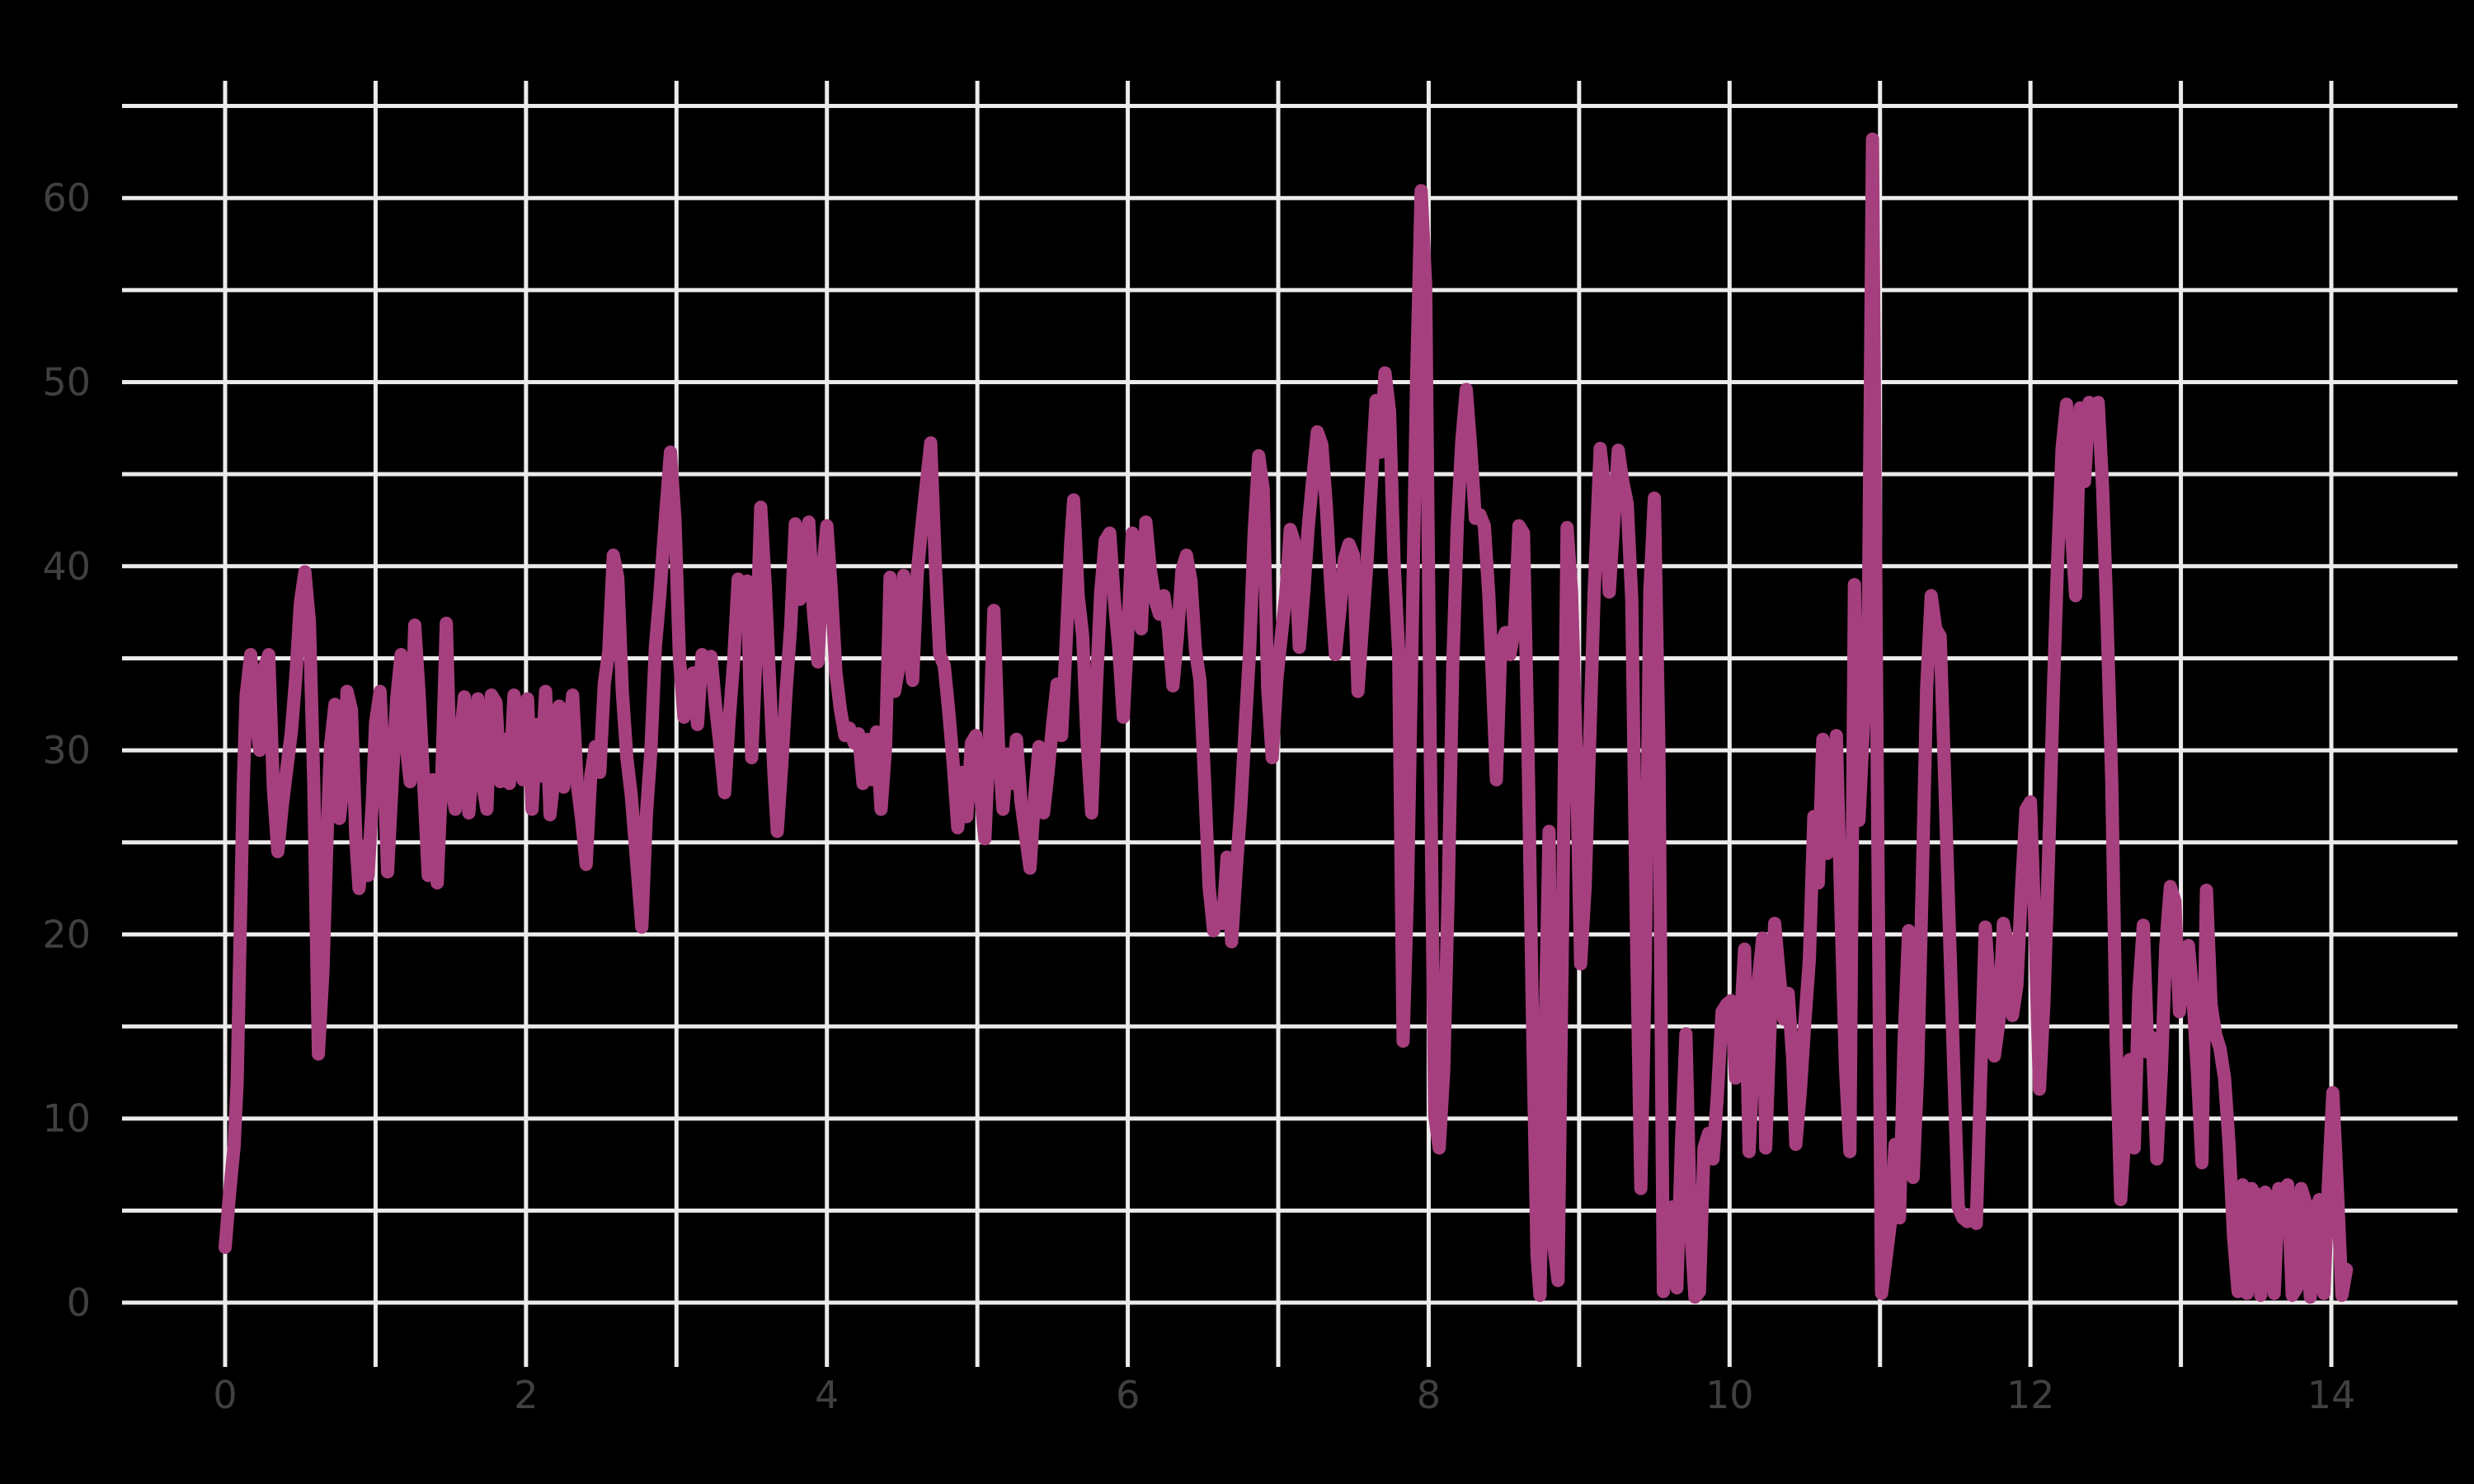  I want to click on x-tick-label-10: 10, so click(1729, 1395).